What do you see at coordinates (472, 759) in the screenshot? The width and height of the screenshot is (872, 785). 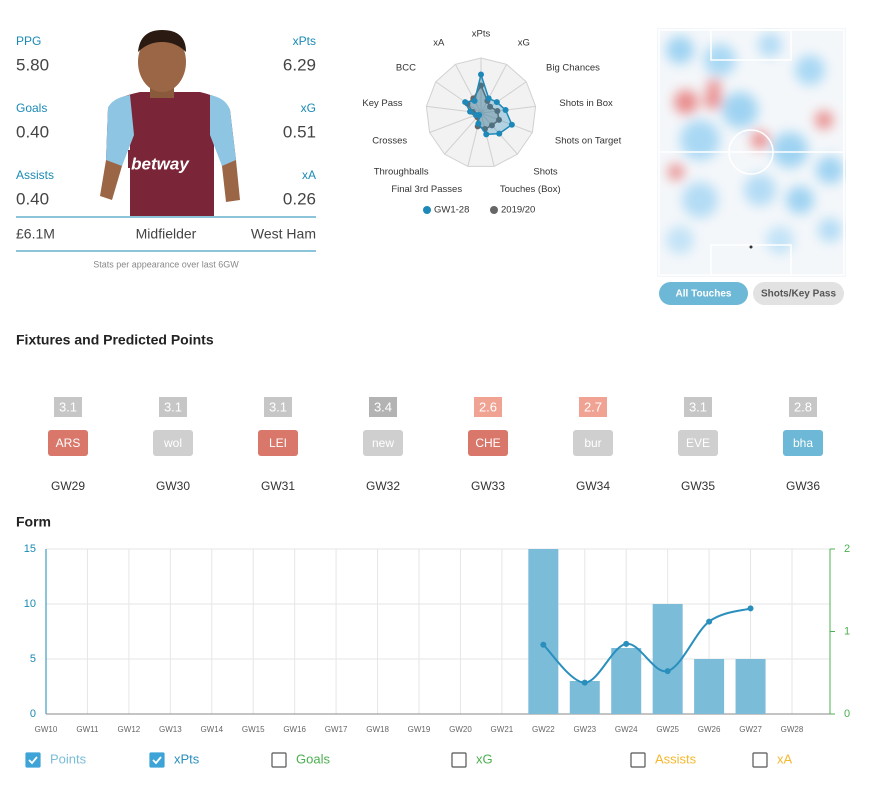 I see `legend-item: xG` at bounding box center [472, 759].